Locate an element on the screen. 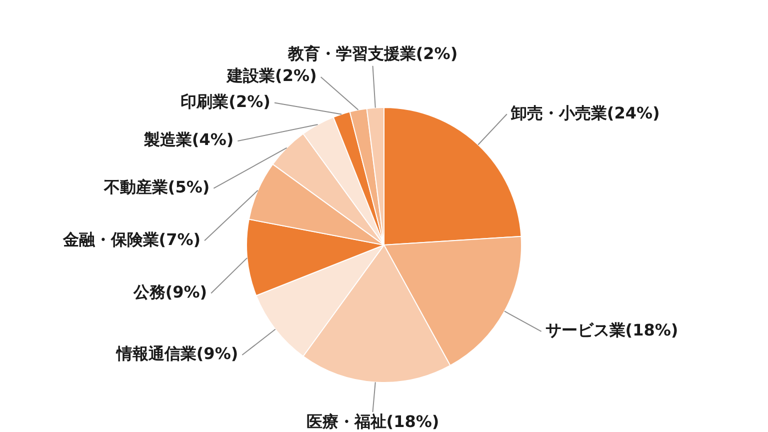 The height and width of the screenshot is (432, 768). slice-label: 情報通信業(9%) is located at coordinates (176, 354).